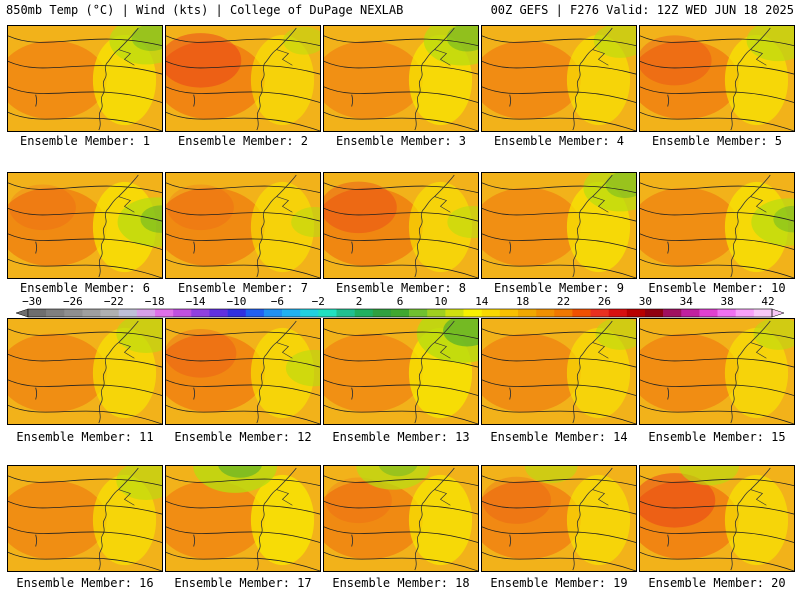 Image resolution: width=800 pixels, height=600 pixels. I want to click on colorbar-tick-label: −30, so click(32, 301).